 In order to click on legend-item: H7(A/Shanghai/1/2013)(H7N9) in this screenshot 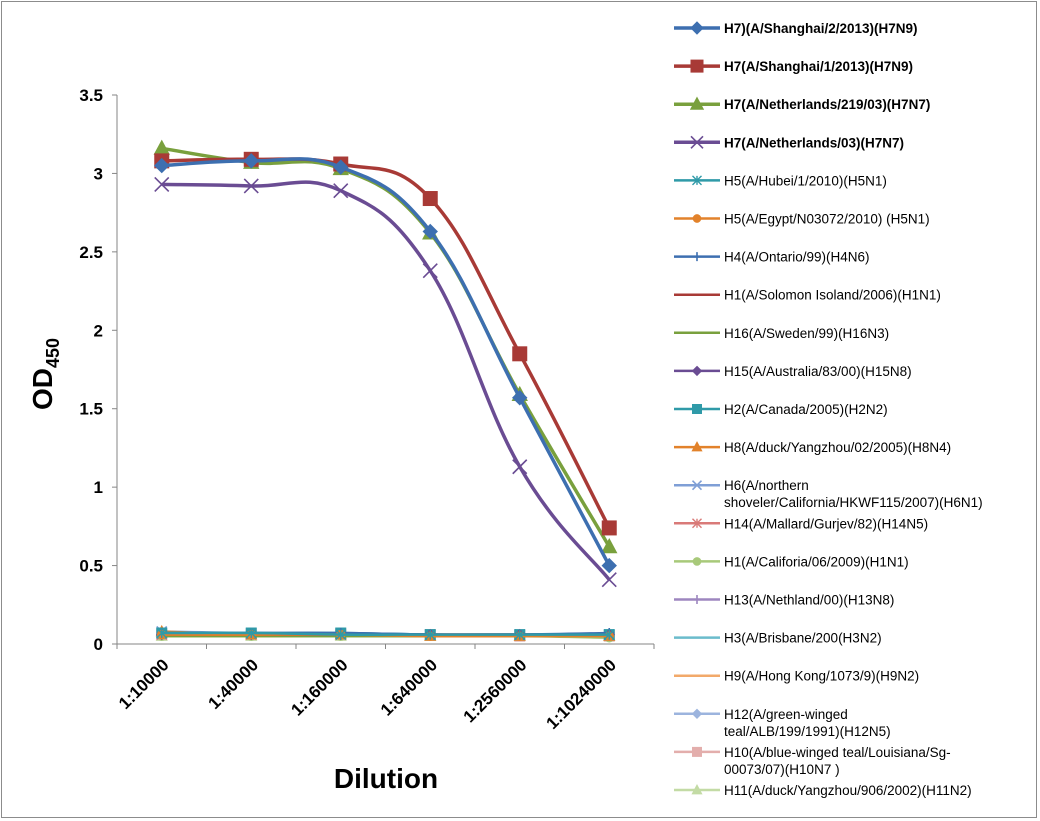, I will do `click(793, 66)`.